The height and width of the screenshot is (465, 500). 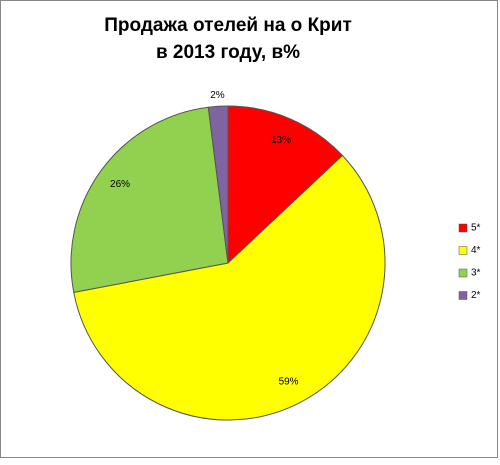 What do you see at coordinates (228, 25) in the screenshot?
I see `chart-title: Продажа отелей на о Крит` at bounding box center [228, 25].